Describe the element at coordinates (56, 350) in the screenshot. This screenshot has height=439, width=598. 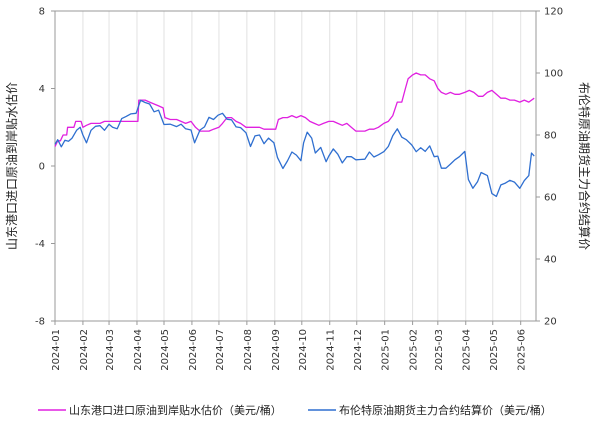
I see `x-tick-label: 2024-01` at that location.